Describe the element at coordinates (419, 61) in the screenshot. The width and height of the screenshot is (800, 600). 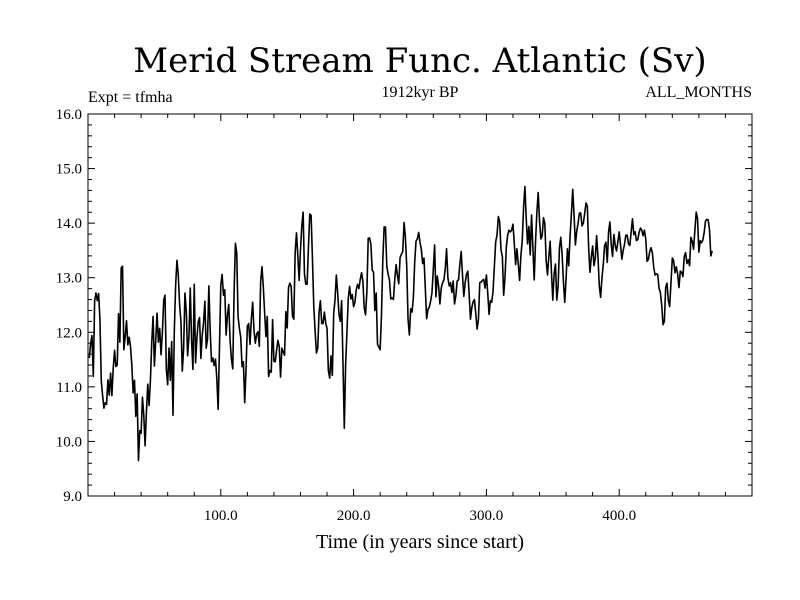
I see `chart-title: Merid Stream Func. Atlantic (Sv)` at that location.